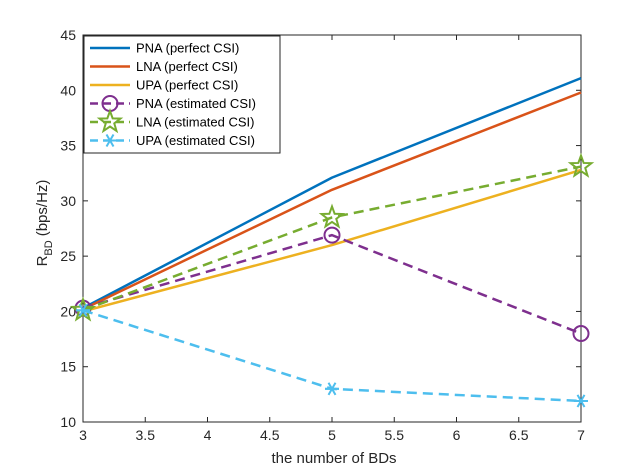 The image size is (637, 471). I want to click on x-tick-label: 3.5, so click(146, 435).